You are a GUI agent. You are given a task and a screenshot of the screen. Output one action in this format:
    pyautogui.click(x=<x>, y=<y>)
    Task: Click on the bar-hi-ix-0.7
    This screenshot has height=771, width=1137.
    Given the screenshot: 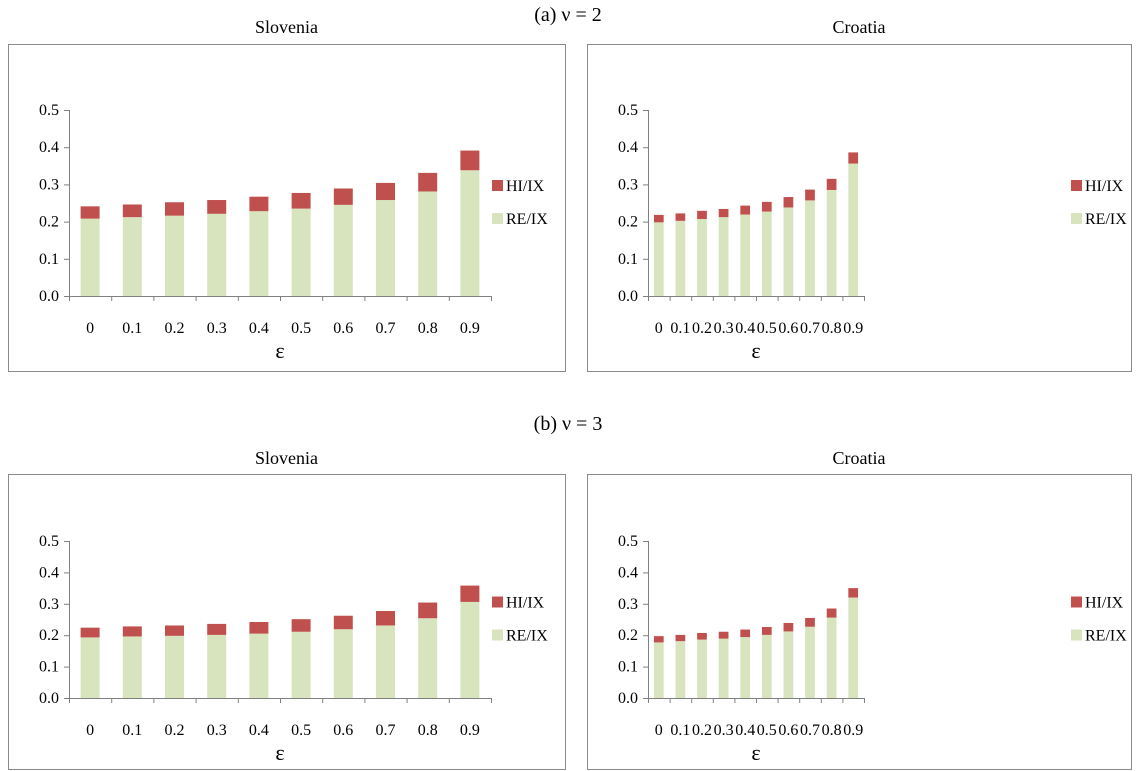 What is the action you would take?
    pyautogui.click(x=810, y=622)
    